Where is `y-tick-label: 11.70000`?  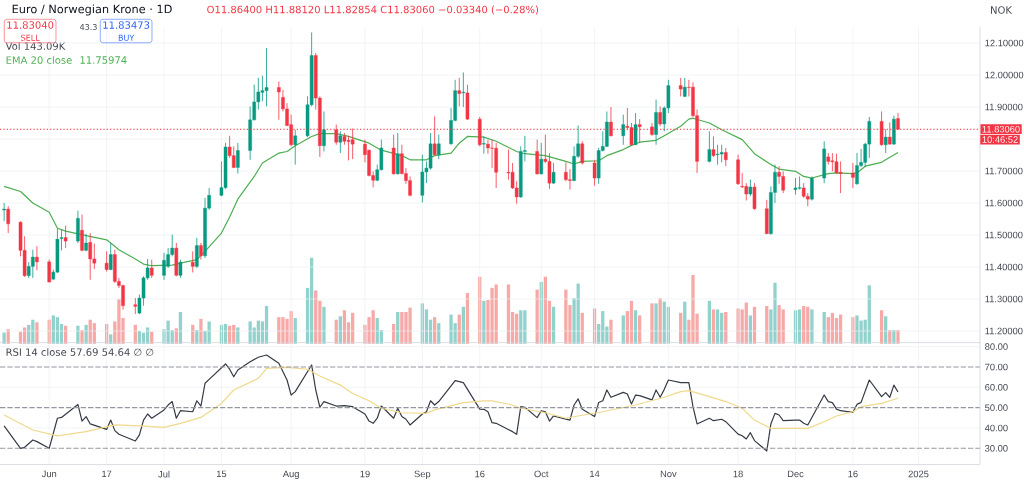 y-tick-label: 11.70000 is located at coordinates (1004, 171).